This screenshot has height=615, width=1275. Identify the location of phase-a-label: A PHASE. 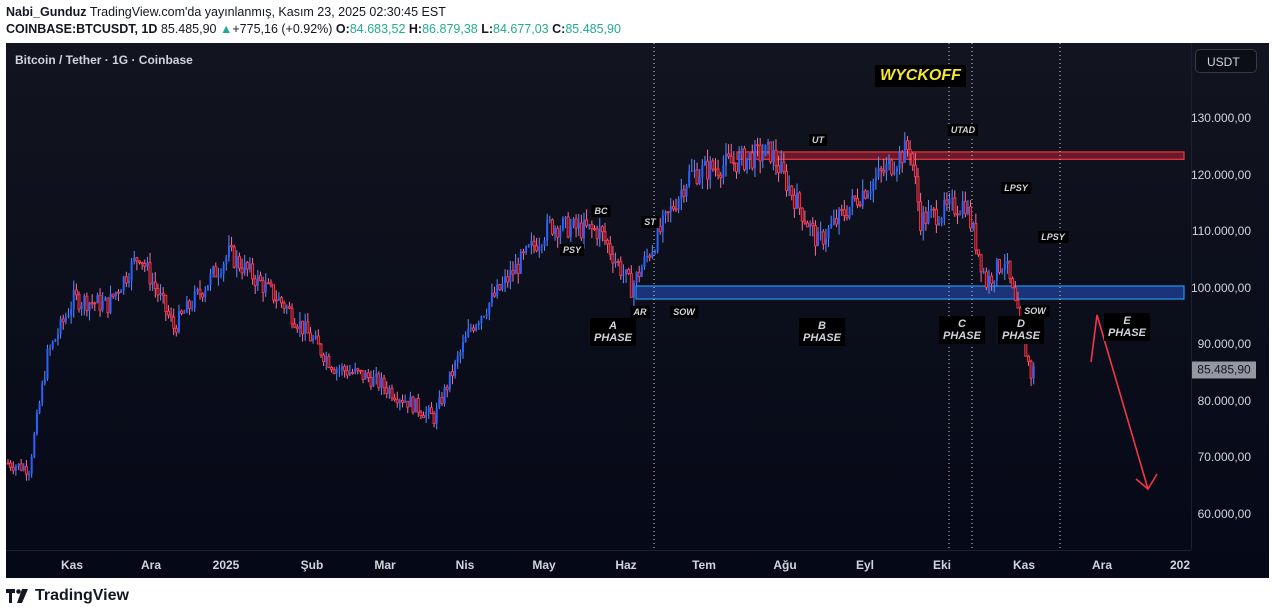
(613, 332).